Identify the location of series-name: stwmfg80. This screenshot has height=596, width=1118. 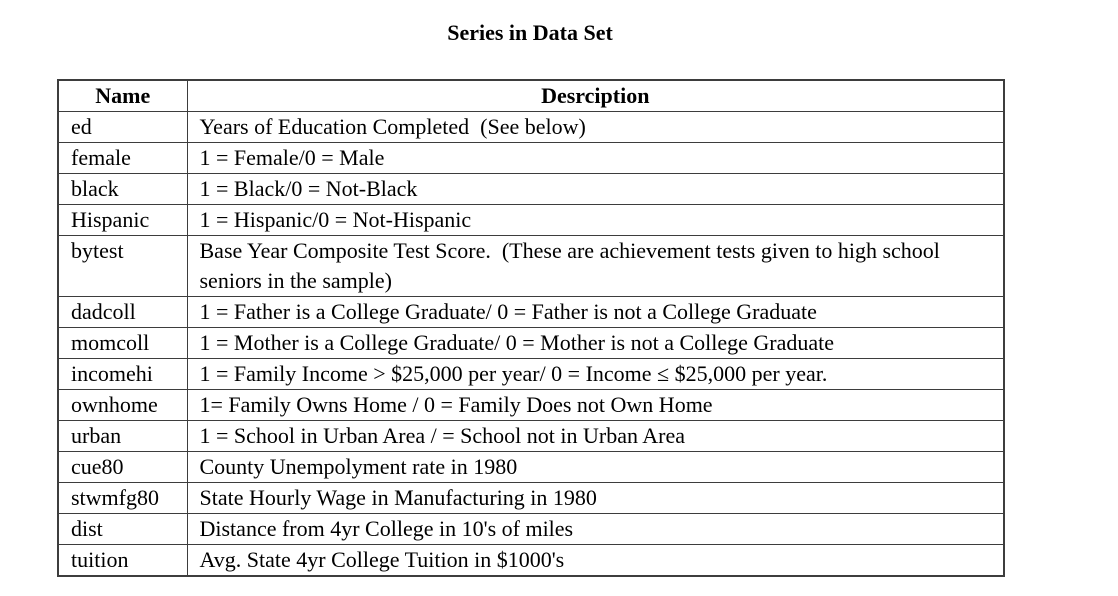
(122, 498).